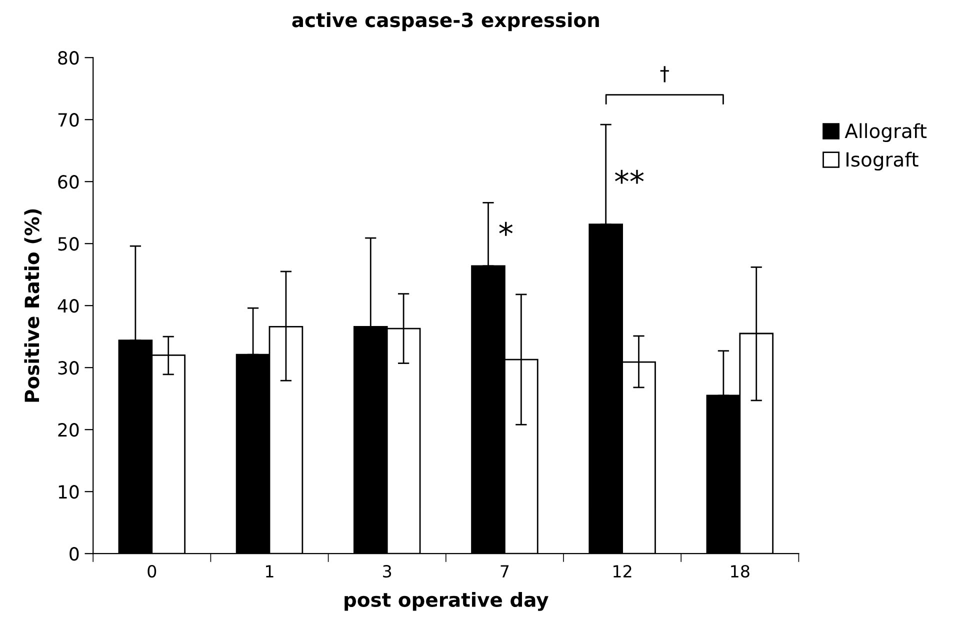 Image resolution: width=980 pixels, height=640 pixels. What do you see at coordinates (68, 182) in the screenshot?
I see `y-tick-label: 60` at bounding box center [68, 182].